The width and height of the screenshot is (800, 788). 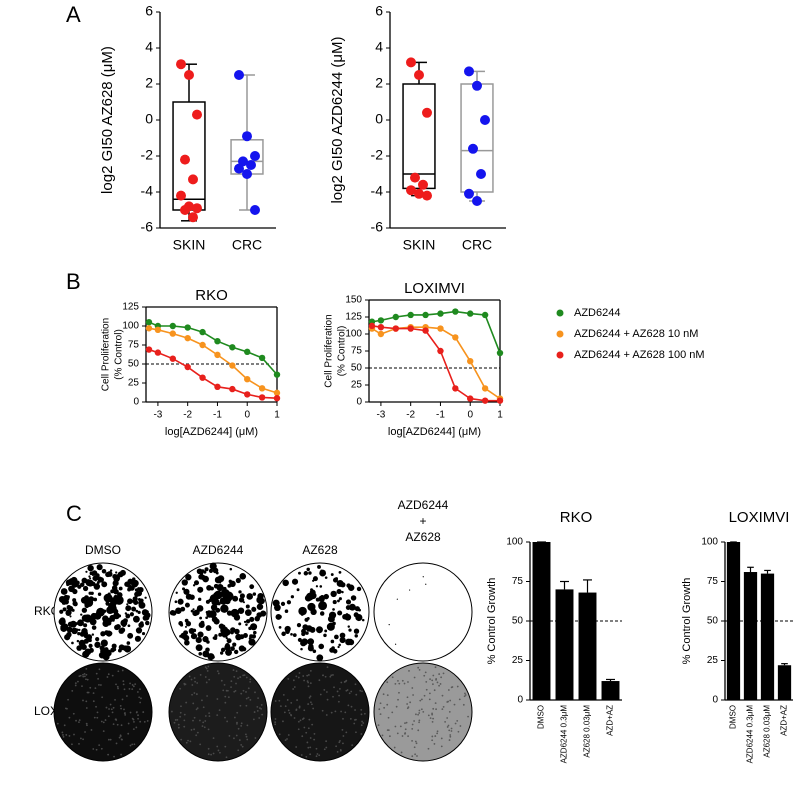 I want to click on x-tick-label: AZ628 0.03μM, so click(x=587, y=731).